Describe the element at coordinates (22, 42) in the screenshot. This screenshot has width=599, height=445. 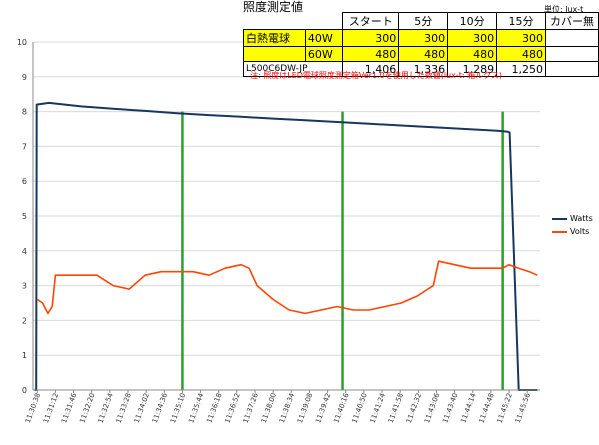
I see `y-tick-label: 10` at that location.